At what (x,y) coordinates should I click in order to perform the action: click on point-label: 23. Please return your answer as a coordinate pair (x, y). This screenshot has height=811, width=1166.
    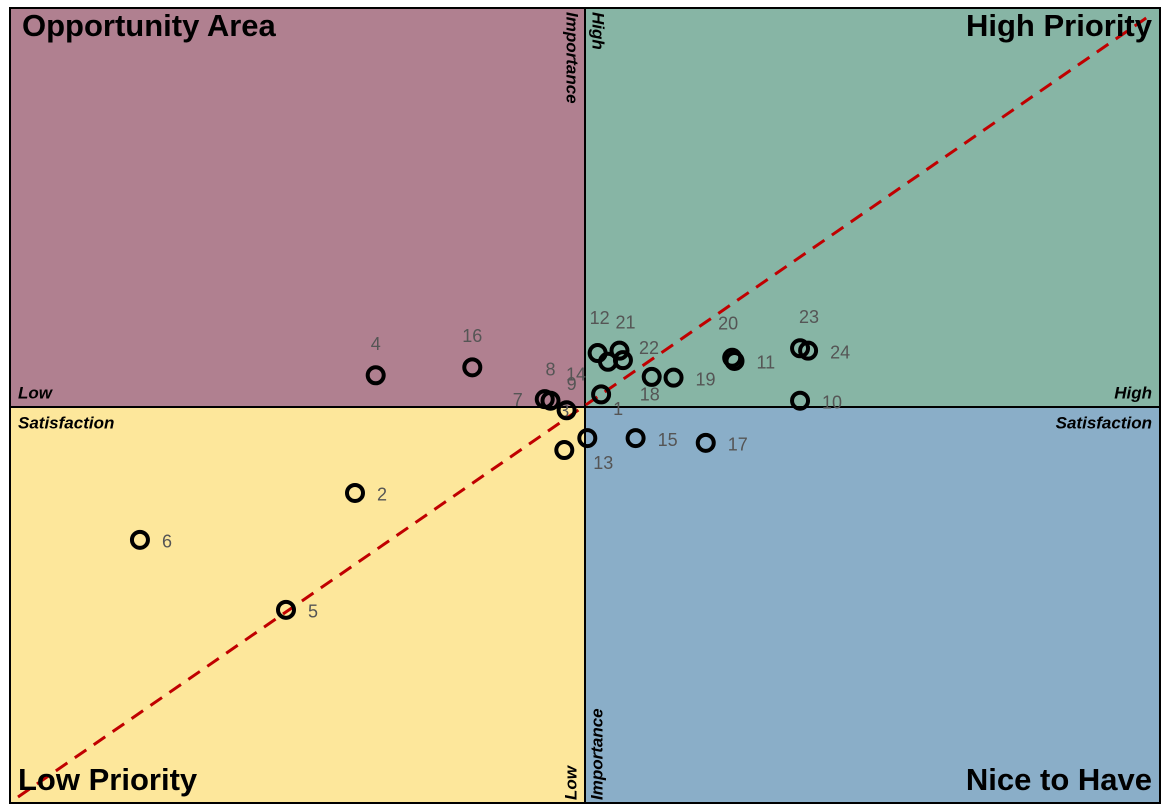
    Looking at the image, I should click on (809, 317).